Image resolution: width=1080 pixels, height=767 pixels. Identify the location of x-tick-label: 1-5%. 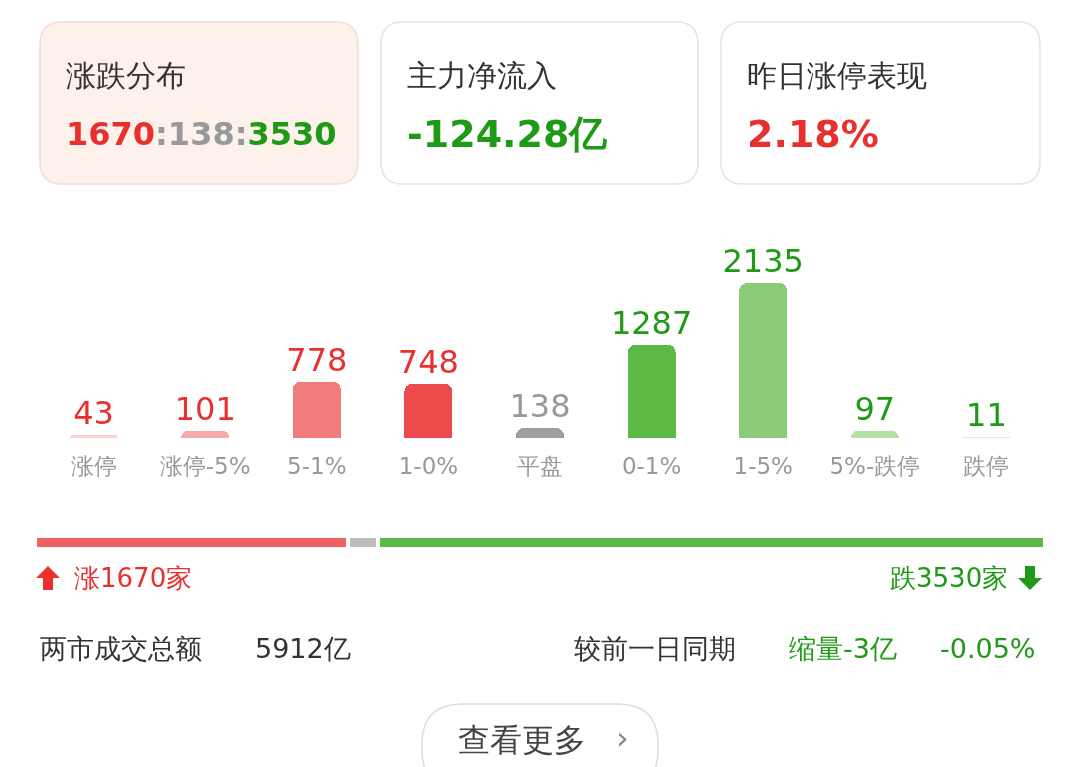
(763, 466).